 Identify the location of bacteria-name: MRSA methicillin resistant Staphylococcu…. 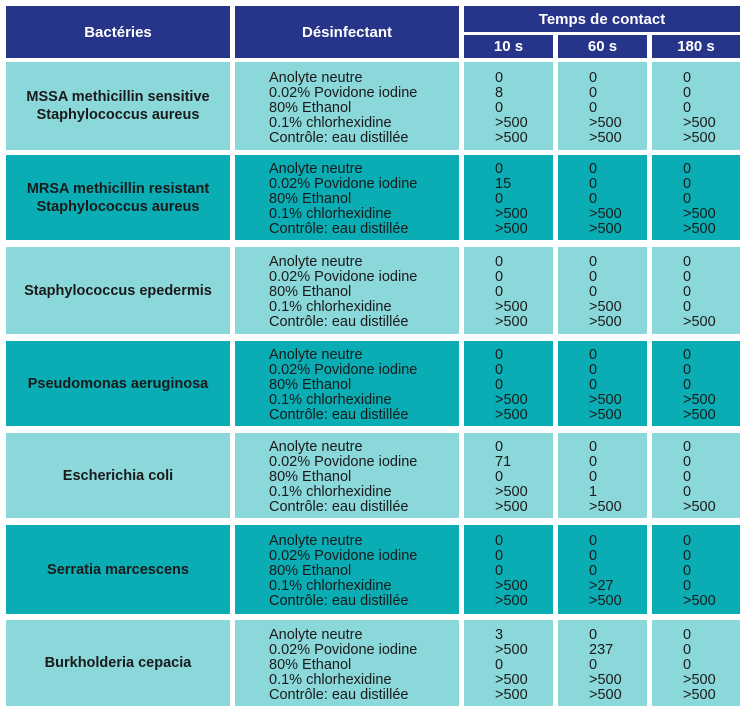
(118, 197).